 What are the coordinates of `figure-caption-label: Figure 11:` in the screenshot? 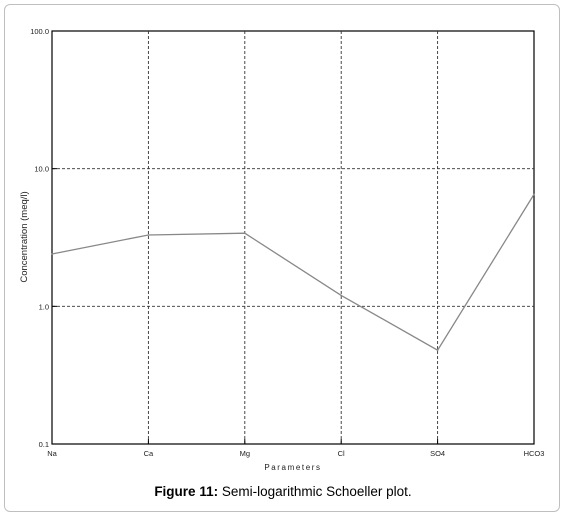 It's located at (186, 491).